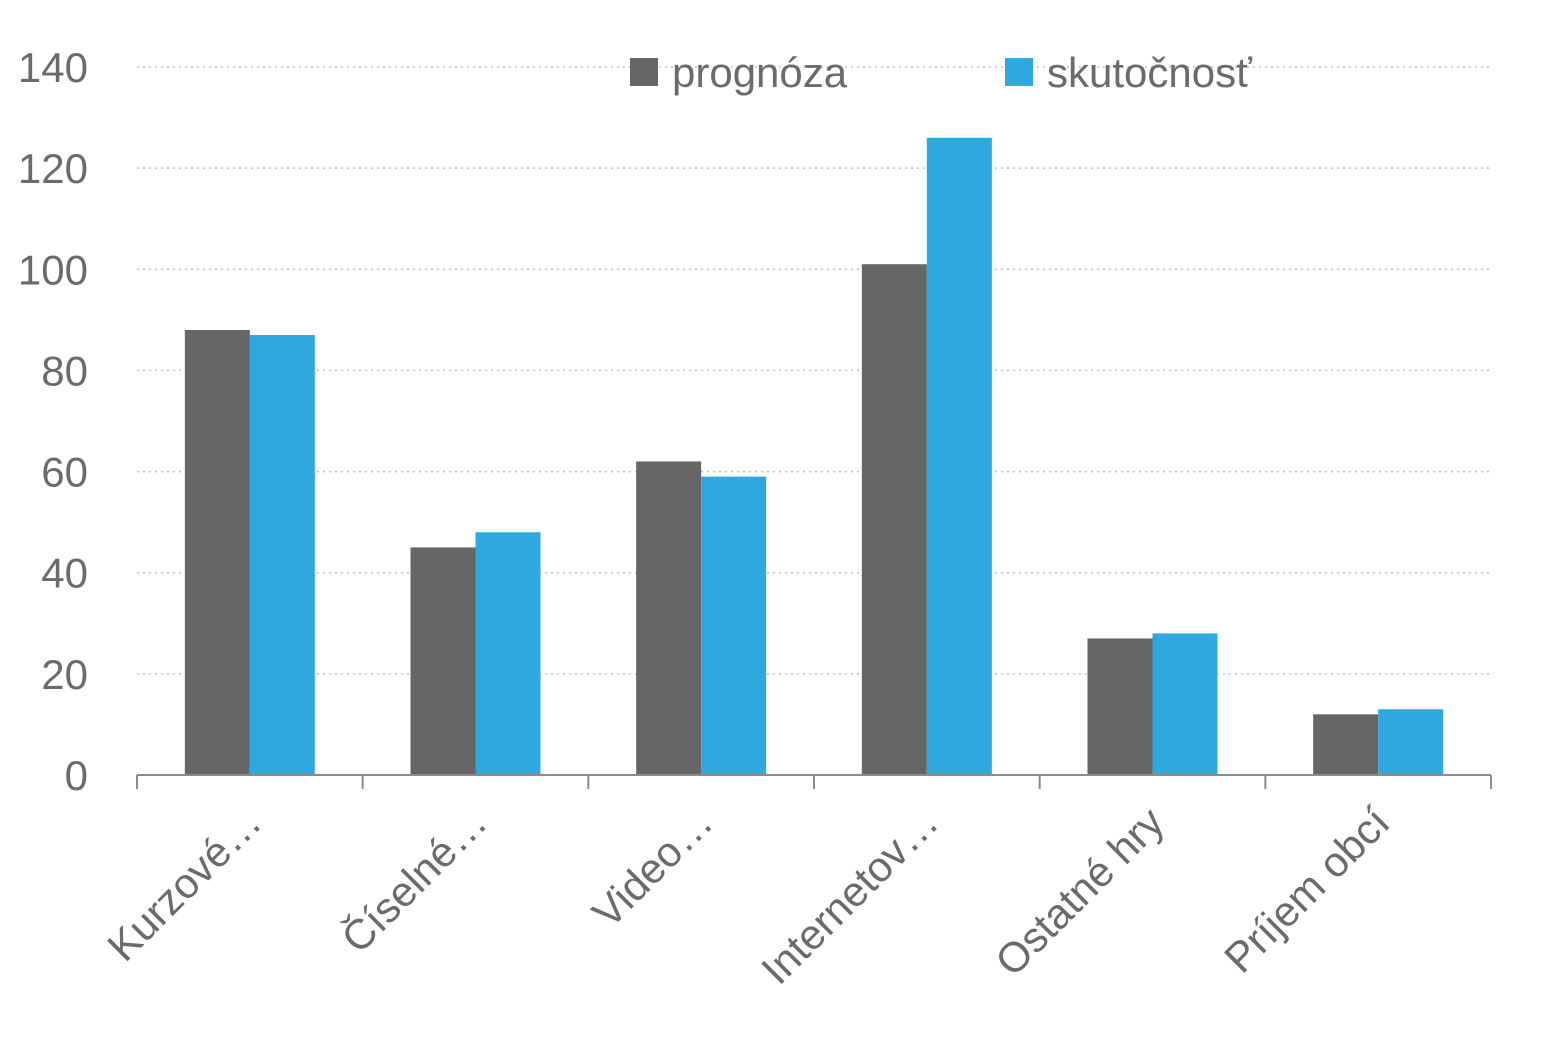 The height and width of the screenshot is (1044, 1560). Describe the element at coordinates (894, 519) in the screenshot. I see `bar-prognóza-3` at that location.